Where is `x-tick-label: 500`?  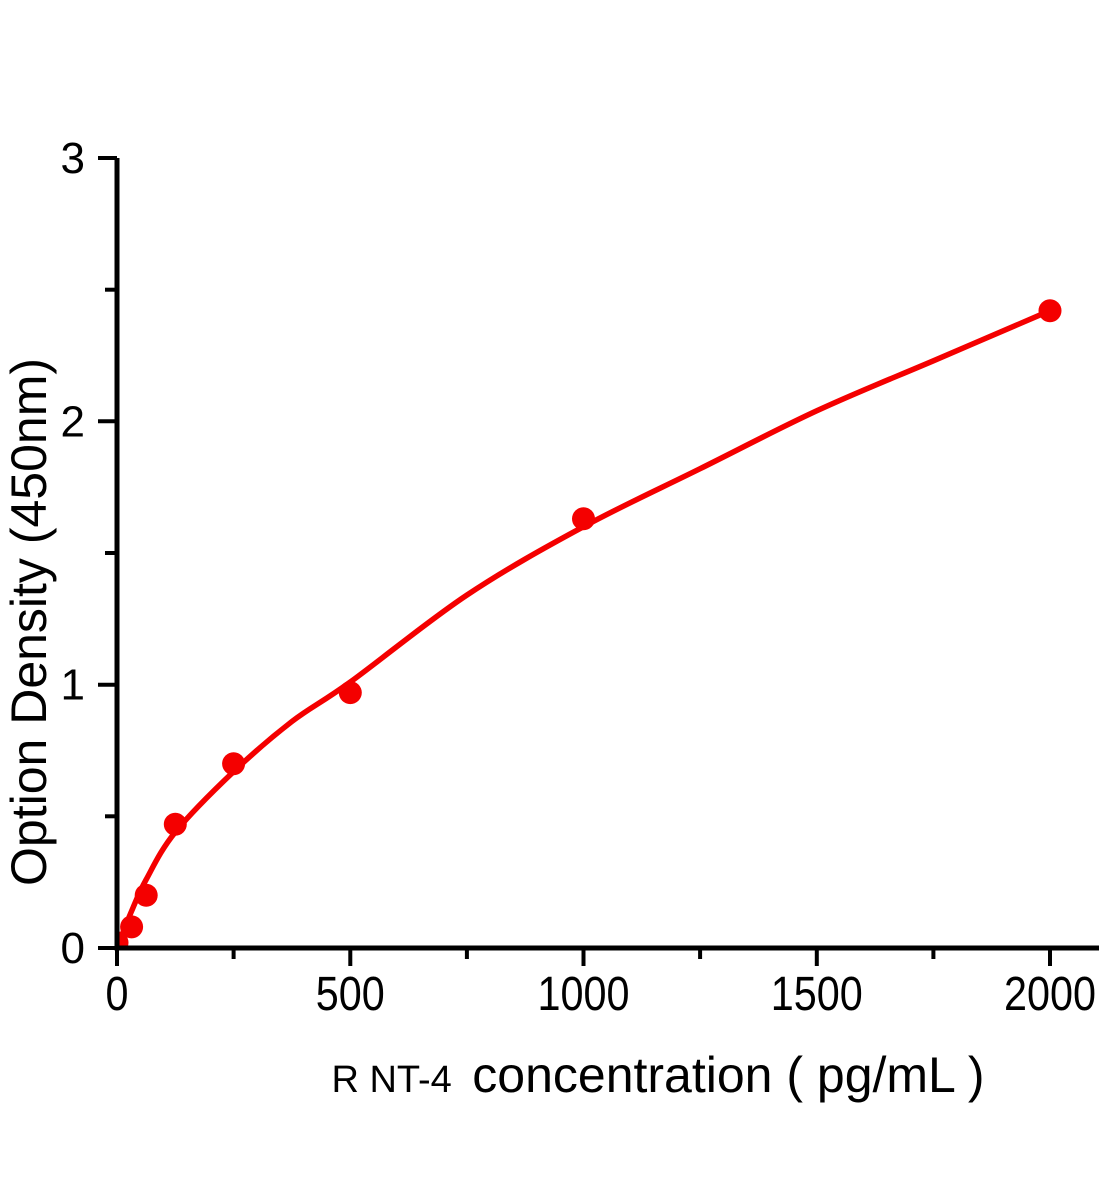
x-tick-label: 500 is located at coordinates (350, 994).